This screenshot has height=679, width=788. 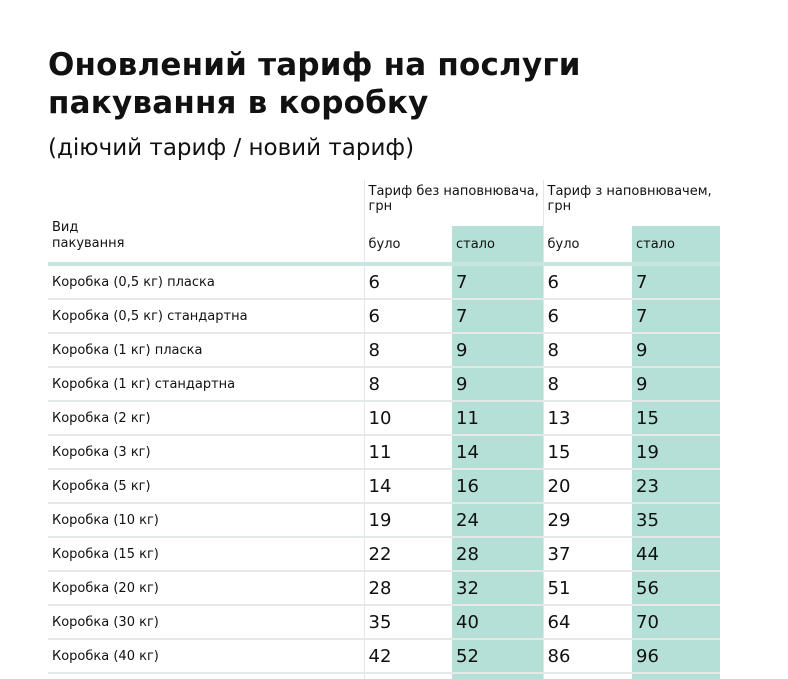 I want to click on row-label: Коробка (3 кг), so click(x=206, y=452).